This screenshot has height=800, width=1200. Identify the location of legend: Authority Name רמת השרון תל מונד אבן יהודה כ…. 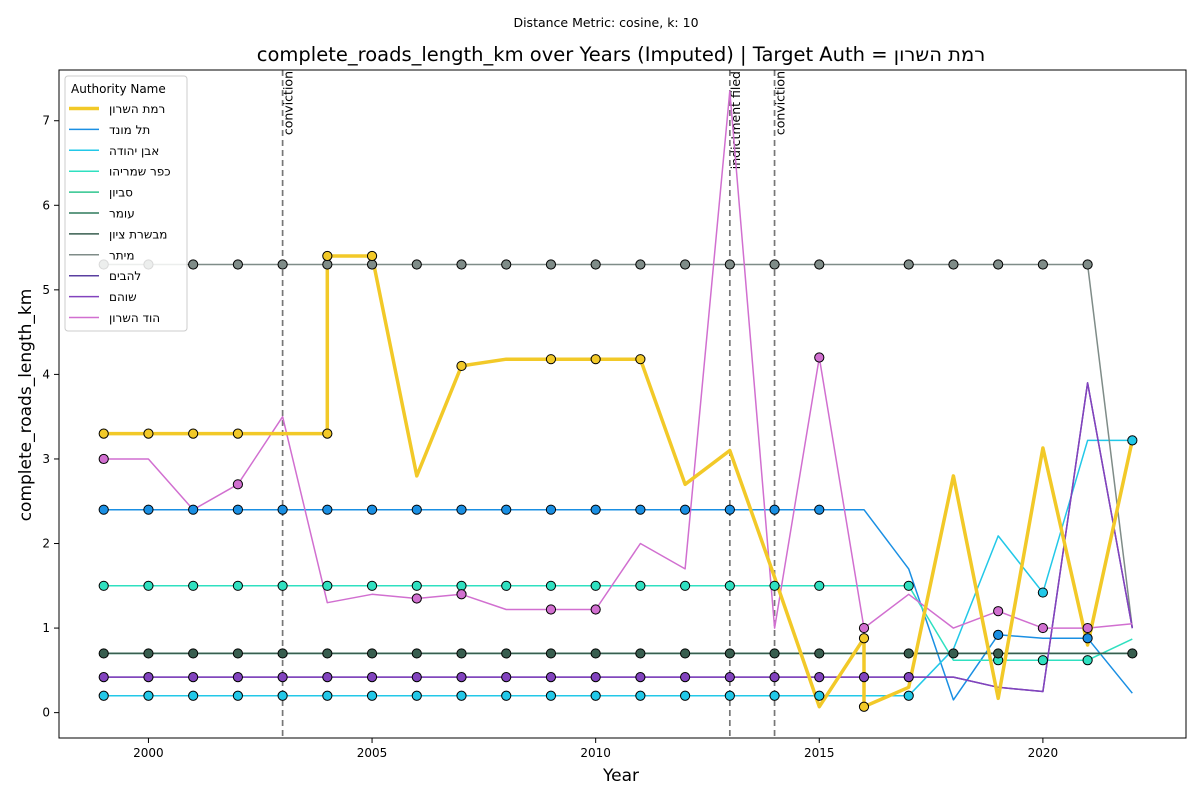
(126, 203).